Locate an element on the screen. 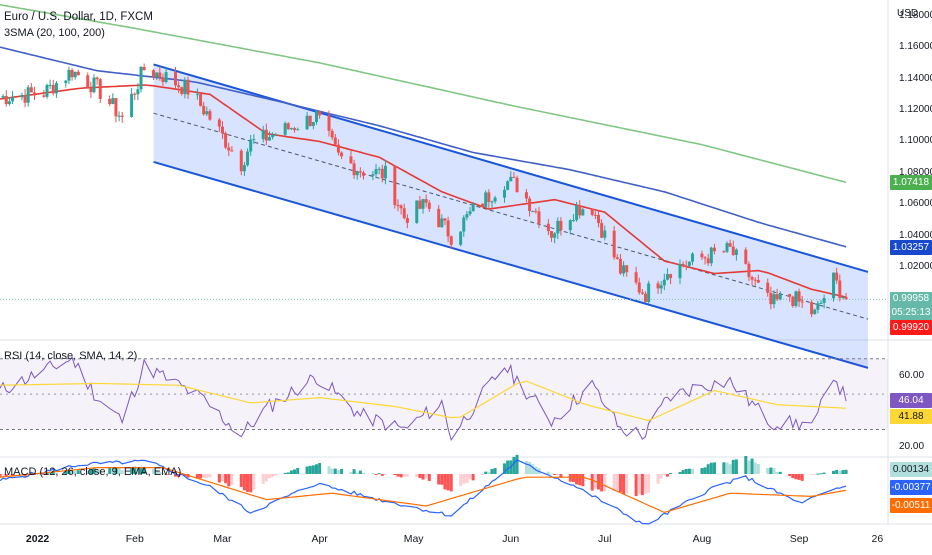  indicator-label: 3SMA (20, 100, 200) is located at coordinates (54, 33).